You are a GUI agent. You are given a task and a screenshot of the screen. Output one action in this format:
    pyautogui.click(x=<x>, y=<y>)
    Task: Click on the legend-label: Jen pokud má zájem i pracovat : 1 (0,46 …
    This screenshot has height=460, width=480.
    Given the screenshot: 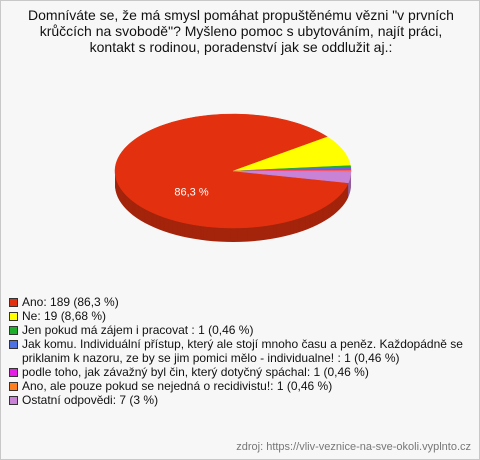 What is the action you would take?
    pyautogui.click(x=138, y=330)
    